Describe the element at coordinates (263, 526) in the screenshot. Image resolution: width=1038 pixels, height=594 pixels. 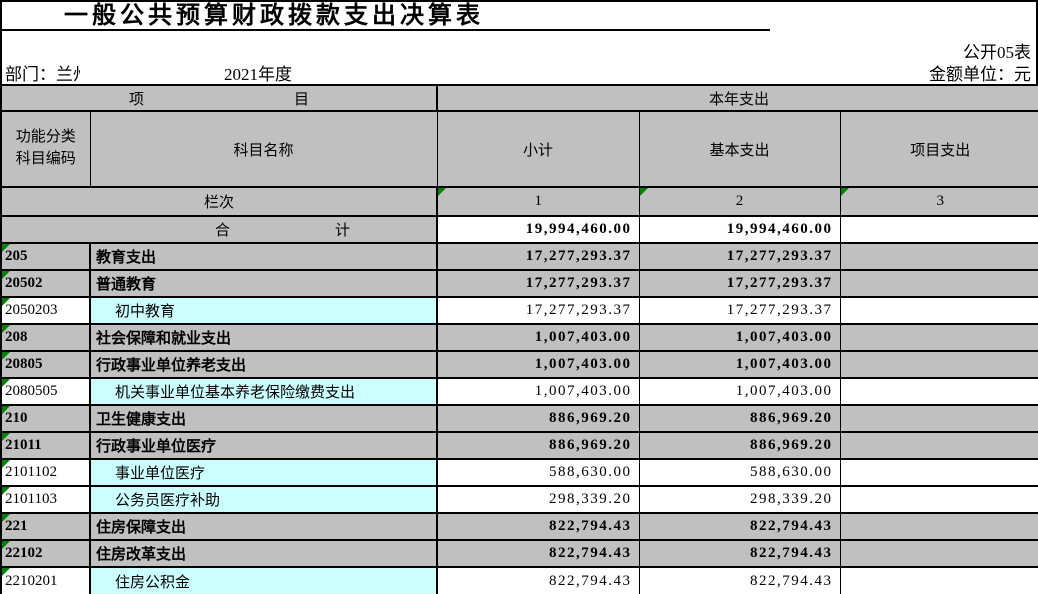
I see `cell-subject-name: 住房保障支出` at that location.